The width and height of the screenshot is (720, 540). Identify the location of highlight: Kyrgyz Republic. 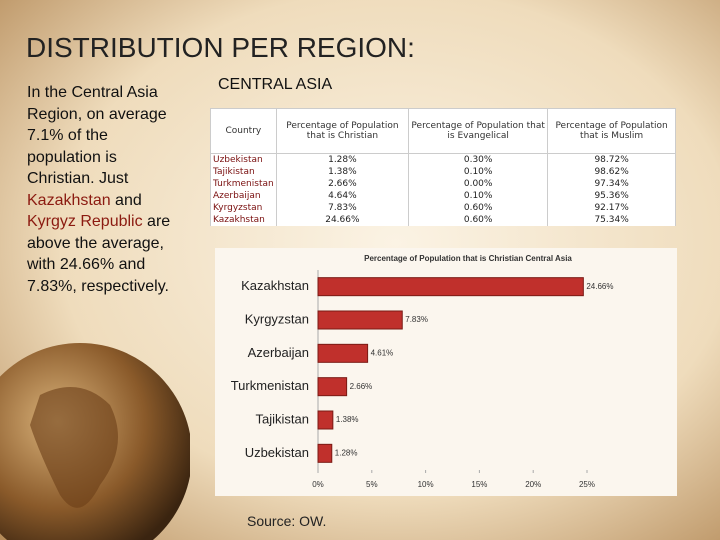
(85, 221).